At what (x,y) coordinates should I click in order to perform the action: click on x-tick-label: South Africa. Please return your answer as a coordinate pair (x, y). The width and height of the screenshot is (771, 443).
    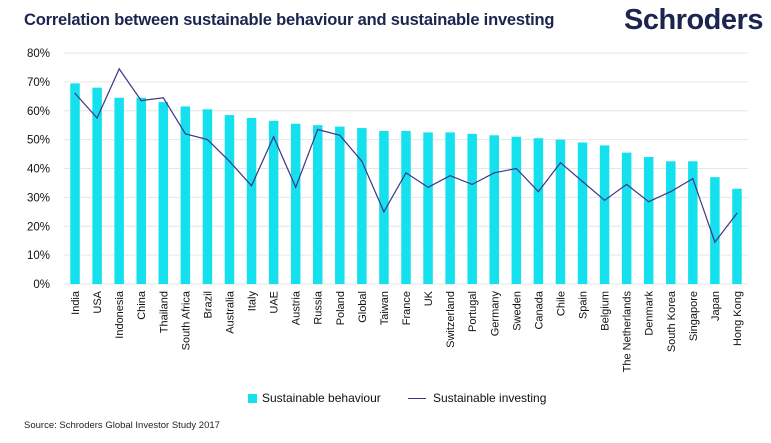
    Looking at the image, I should click on (186, 320).